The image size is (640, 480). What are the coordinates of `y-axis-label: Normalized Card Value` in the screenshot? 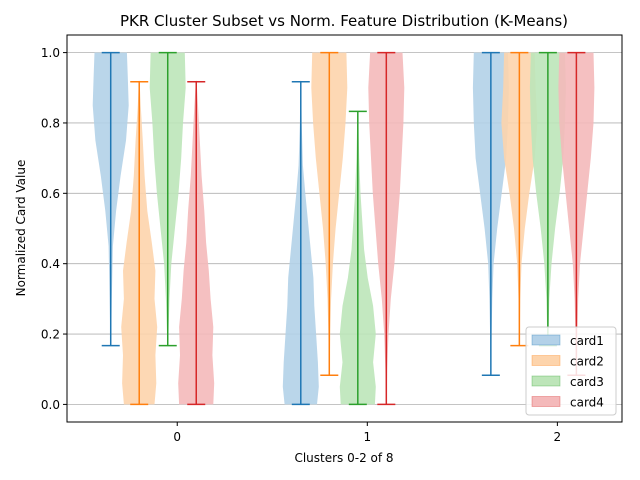 It's located at (21, 228).